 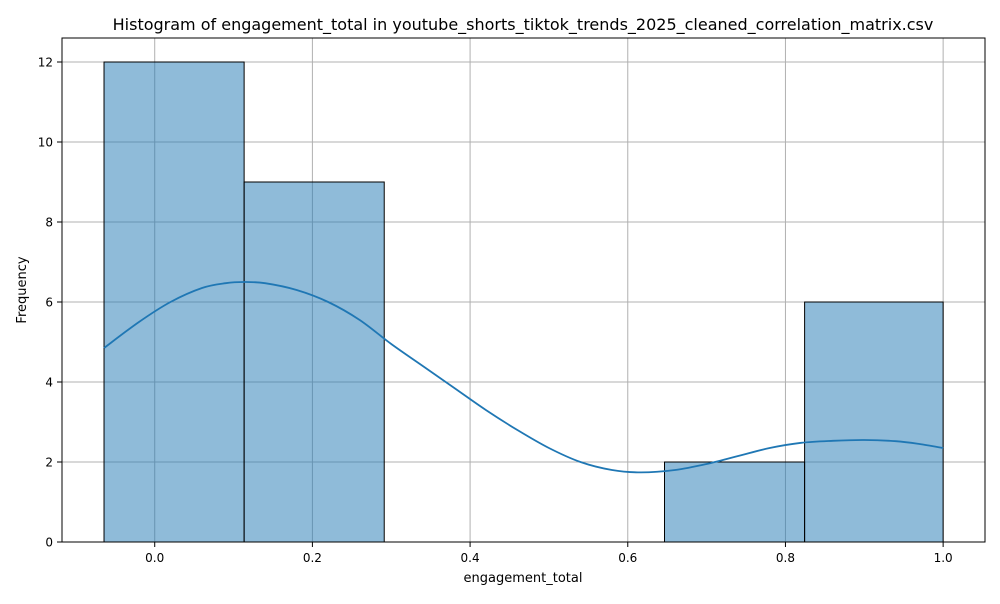 I want to click on x-tick-label: 1.0, so click(x=943, y=558).